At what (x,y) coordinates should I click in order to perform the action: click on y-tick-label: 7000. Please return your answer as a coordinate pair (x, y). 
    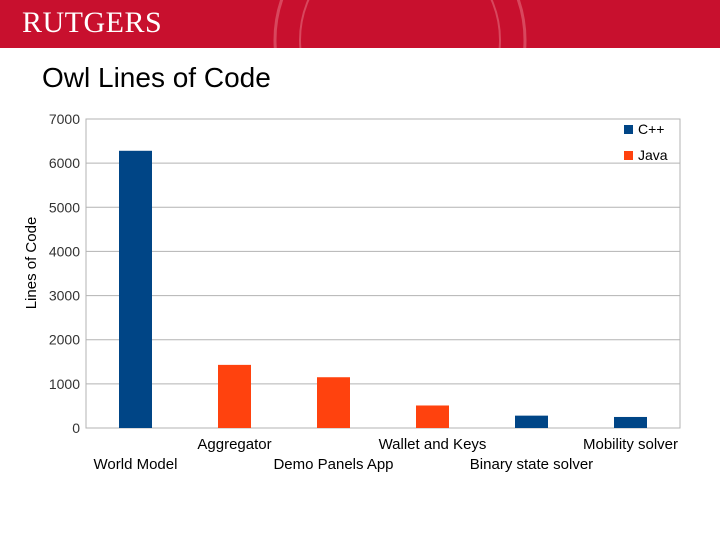
    Looking at the image, I should click on (64, 119).